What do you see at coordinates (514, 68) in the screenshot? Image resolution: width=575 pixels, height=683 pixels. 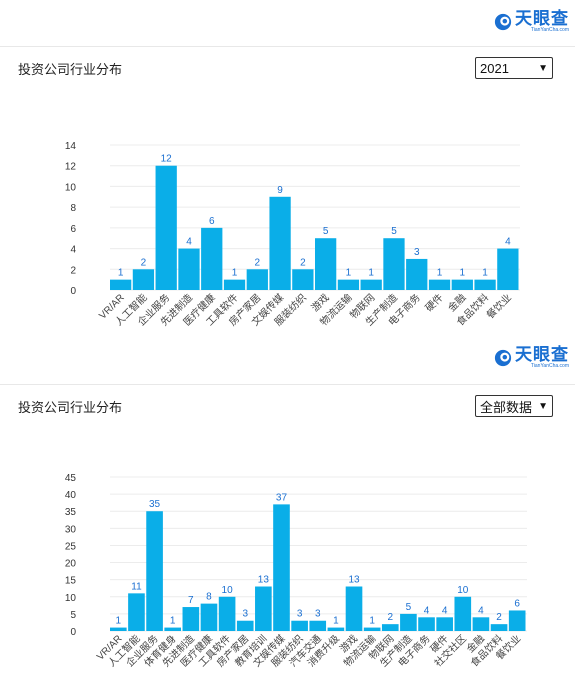 I see `year-select: 2021 ▼` at bounding box center [514, 68].